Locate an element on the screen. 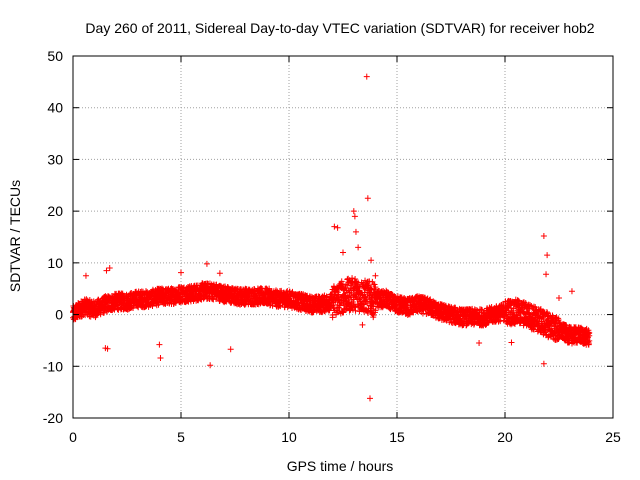 Image resolution: width=640 pixels, height=480 pixels. y-tick-label: 40 is located at coordinates (55, 108).